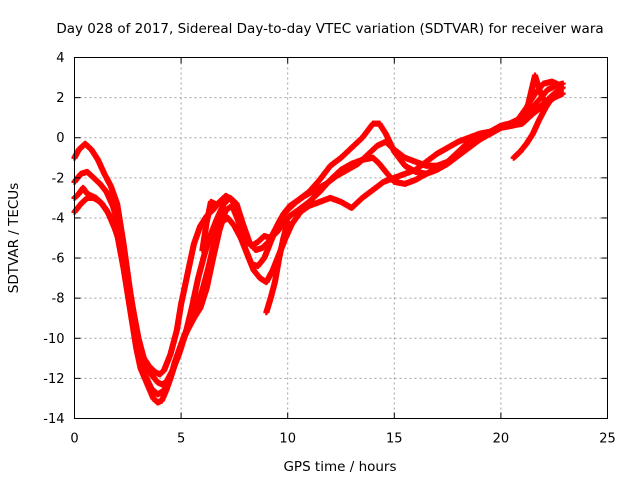 The height and width of the screenshot is (480, 640). What do you see at coordinates (181, 439) in the screenshot?
I see `x-tick-label: 5` at bounding box center [181, 439].